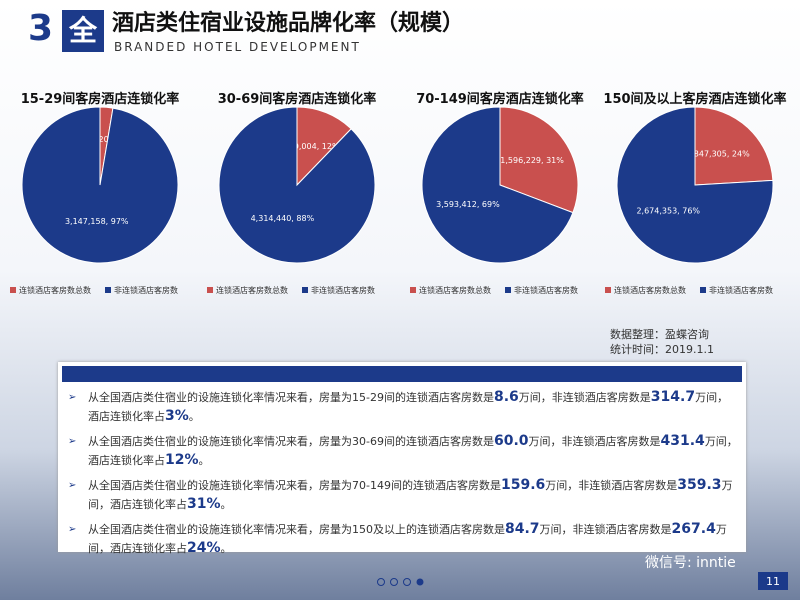 The height and width of the screenshot is (600, 800). I want to click on summary-bar, so click(402, 374).